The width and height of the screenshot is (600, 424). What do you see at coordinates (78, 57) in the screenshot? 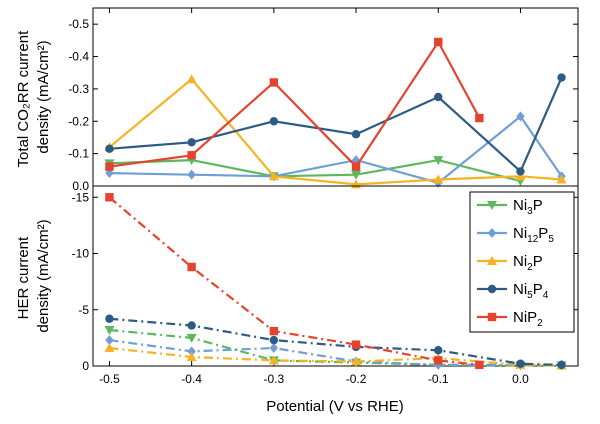
I see `top-ytick-label: -0.4` at bounding box center [78, 57].